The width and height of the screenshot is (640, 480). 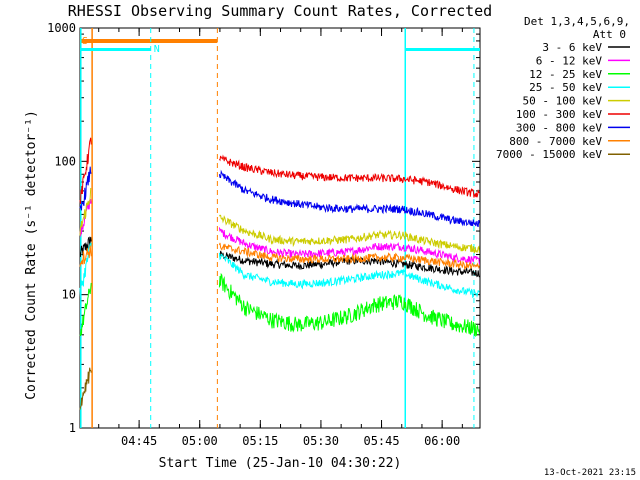 What do you see at coordinates (149, 41) in the screenshot?
I see `attenuator-bar` at bounding box center [149, 41].